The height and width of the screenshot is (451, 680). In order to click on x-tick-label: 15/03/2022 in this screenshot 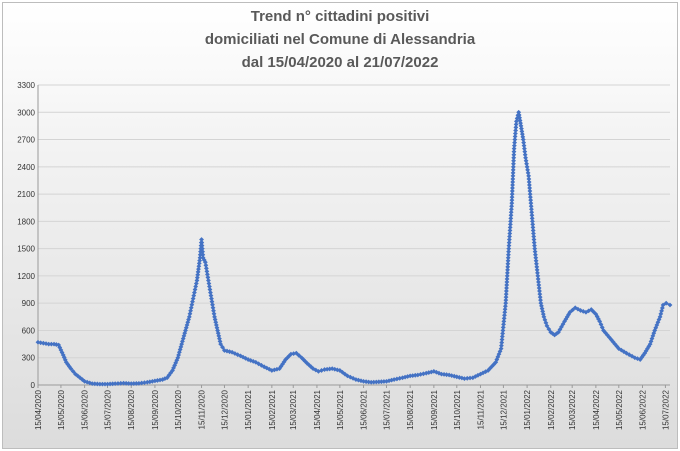, I will do `click(572, 409)`.